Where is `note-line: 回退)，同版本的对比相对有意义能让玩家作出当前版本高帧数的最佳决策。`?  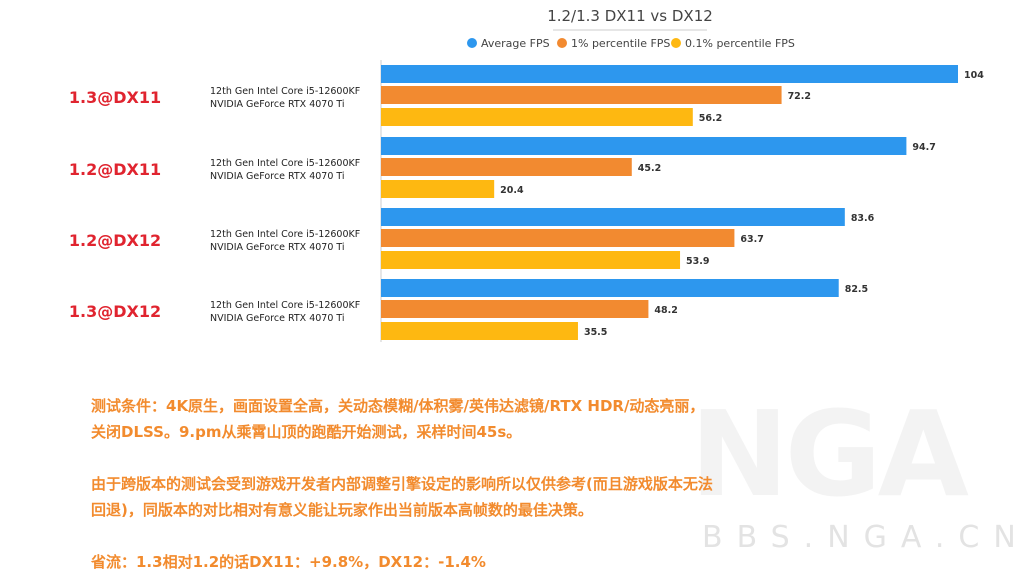
note-line: 回退)，同版本的对比相对有意义能让玩家作出当前版本高帧数的最佳决策。 is located at coordinates (342, 510).